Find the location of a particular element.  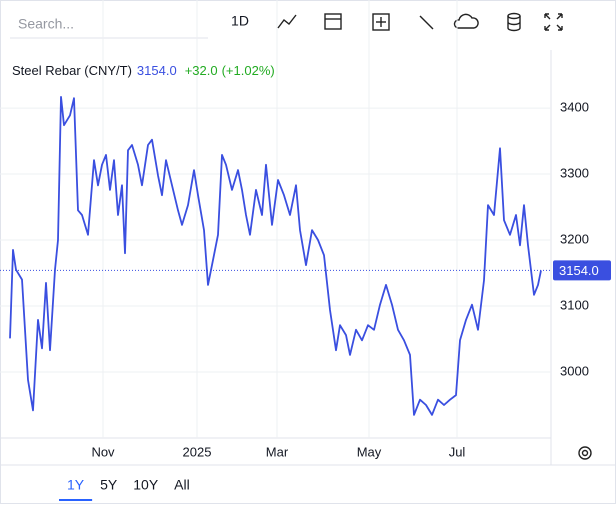

range-button: 10Y is located at coordinates (146, 485).